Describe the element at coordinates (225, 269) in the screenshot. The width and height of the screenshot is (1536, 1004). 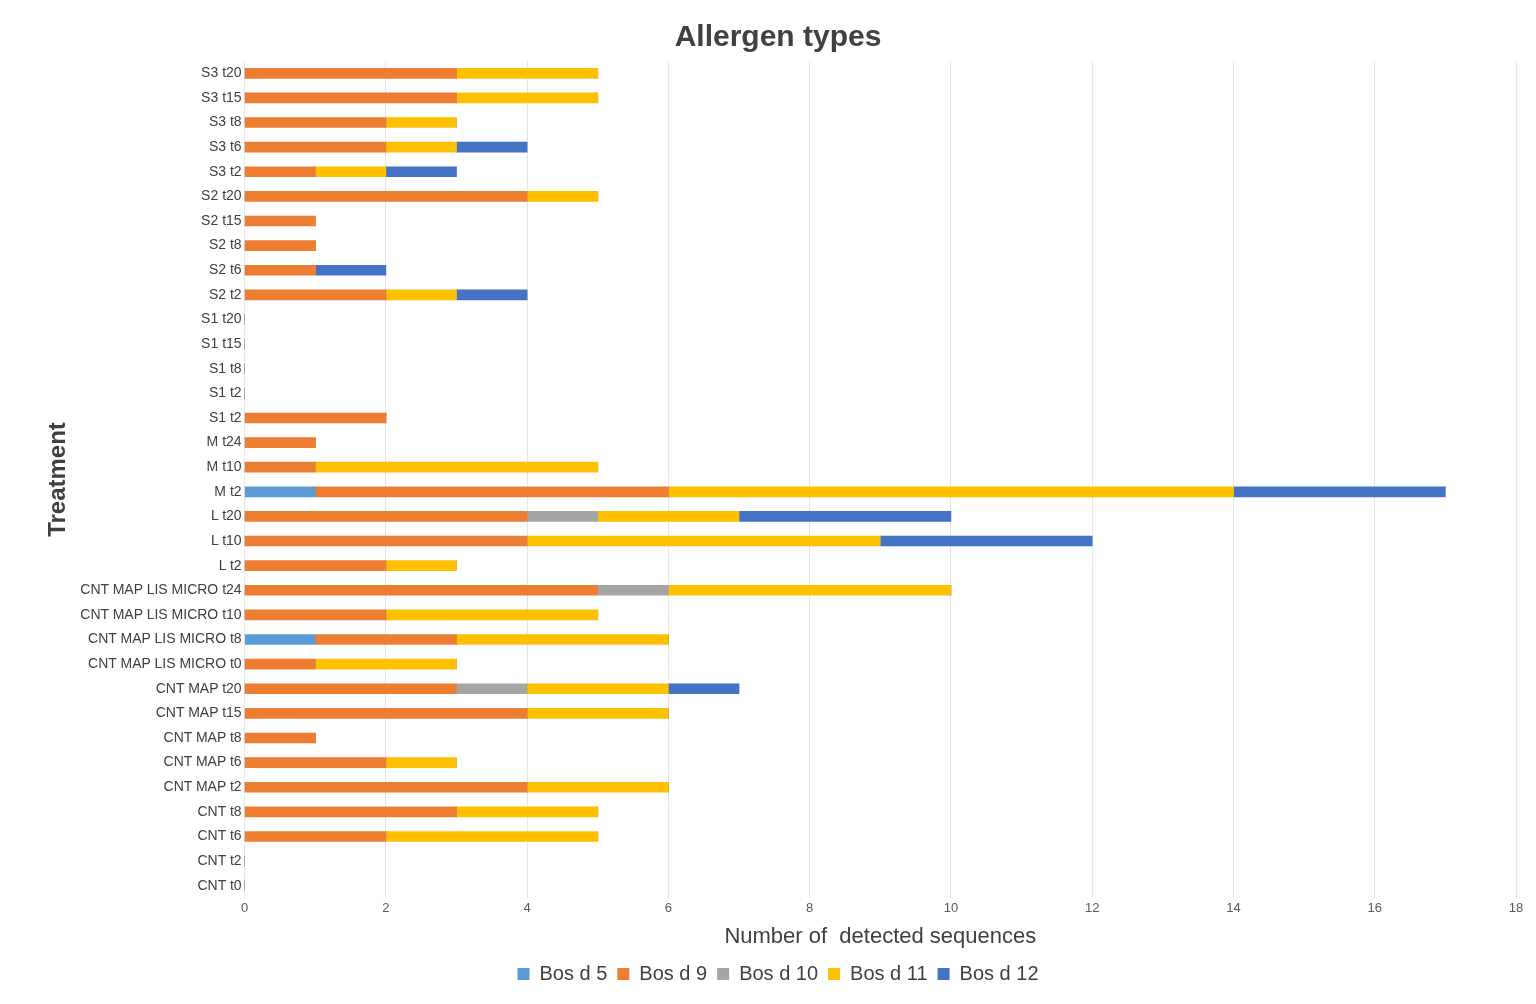
I see `y-tick-label: S2 t6` at that location.